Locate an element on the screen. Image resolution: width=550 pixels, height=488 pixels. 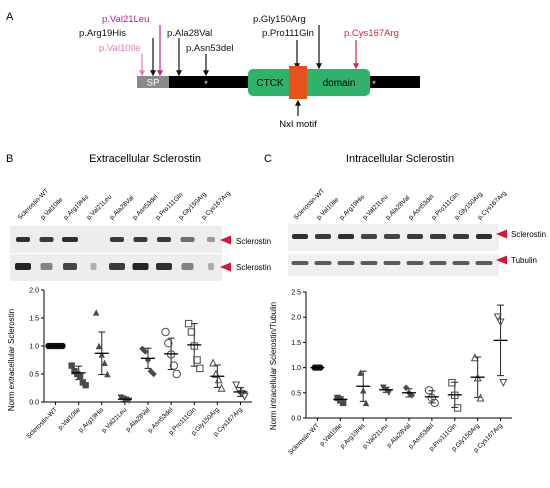
panel-c-lane-label: p.Val10Ile is located at coordinates (327, 208).